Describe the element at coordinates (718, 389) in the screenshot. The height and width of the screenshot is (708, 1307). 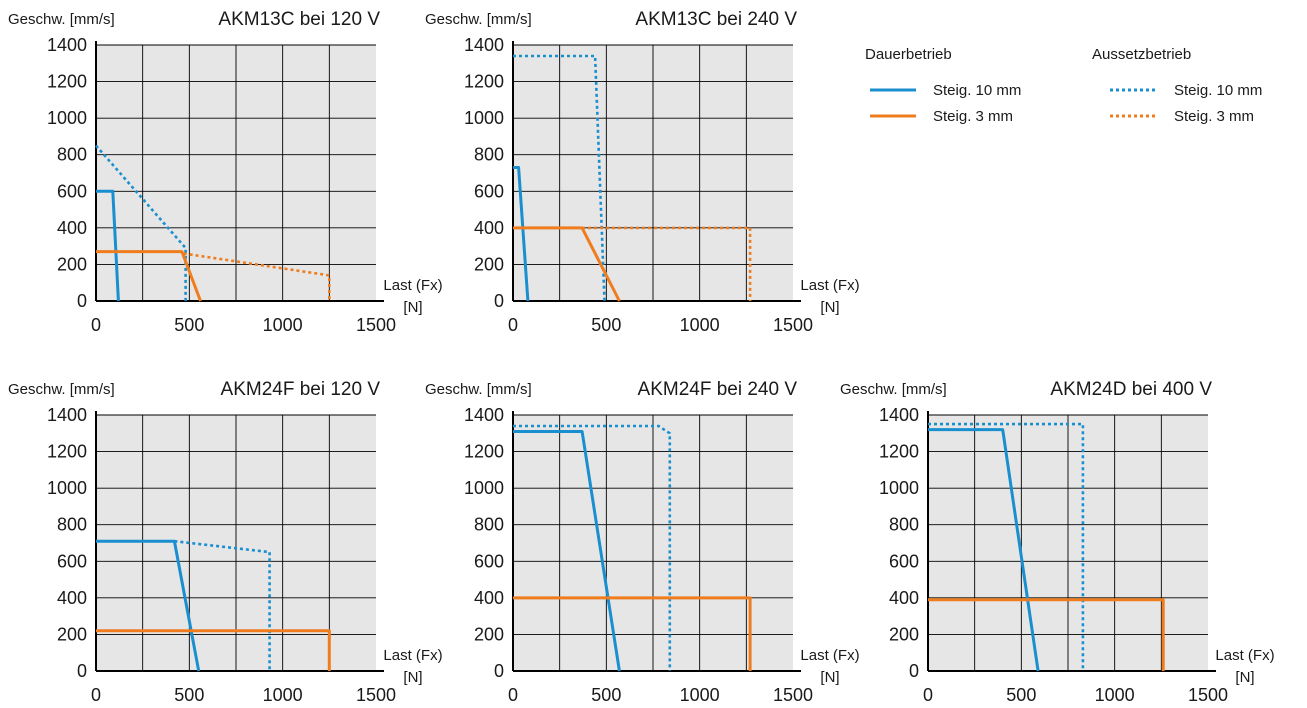
I see `chart-title: AKM24F bei 240 V` at that location.